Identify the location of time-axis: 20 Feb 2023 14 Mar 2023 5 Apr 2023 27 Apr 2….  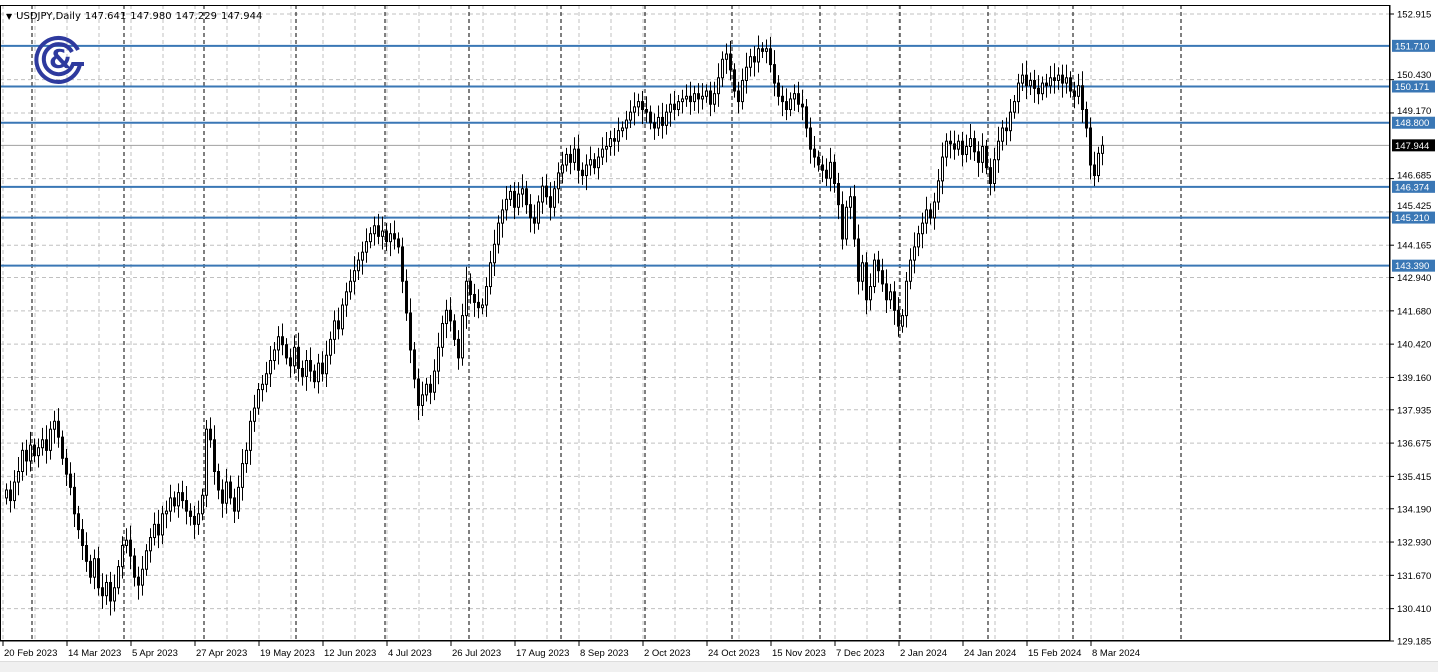
(695, 649).